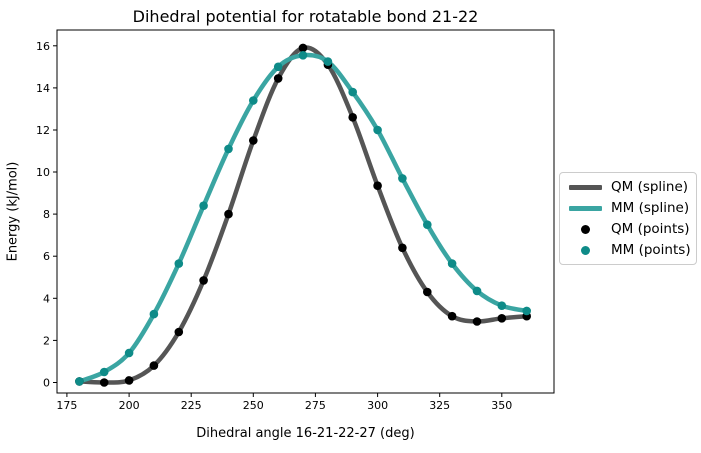 The width and height of the screenshot is (701, 453). What do you see at coordinates (650, 187) in the screenshot?
I see `legend-entry-label: QM (spline)` at bounding box center [650, 187].